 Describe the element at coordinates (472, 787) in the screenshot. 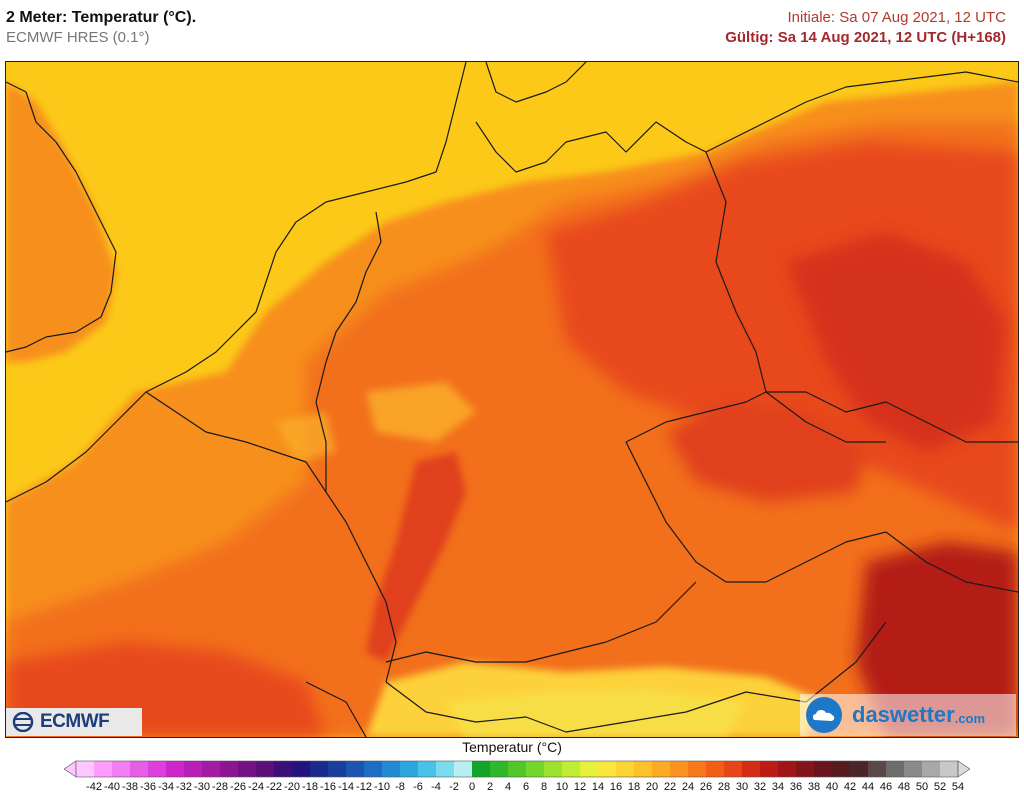

I see `legend-tick-label: 0` at that location.